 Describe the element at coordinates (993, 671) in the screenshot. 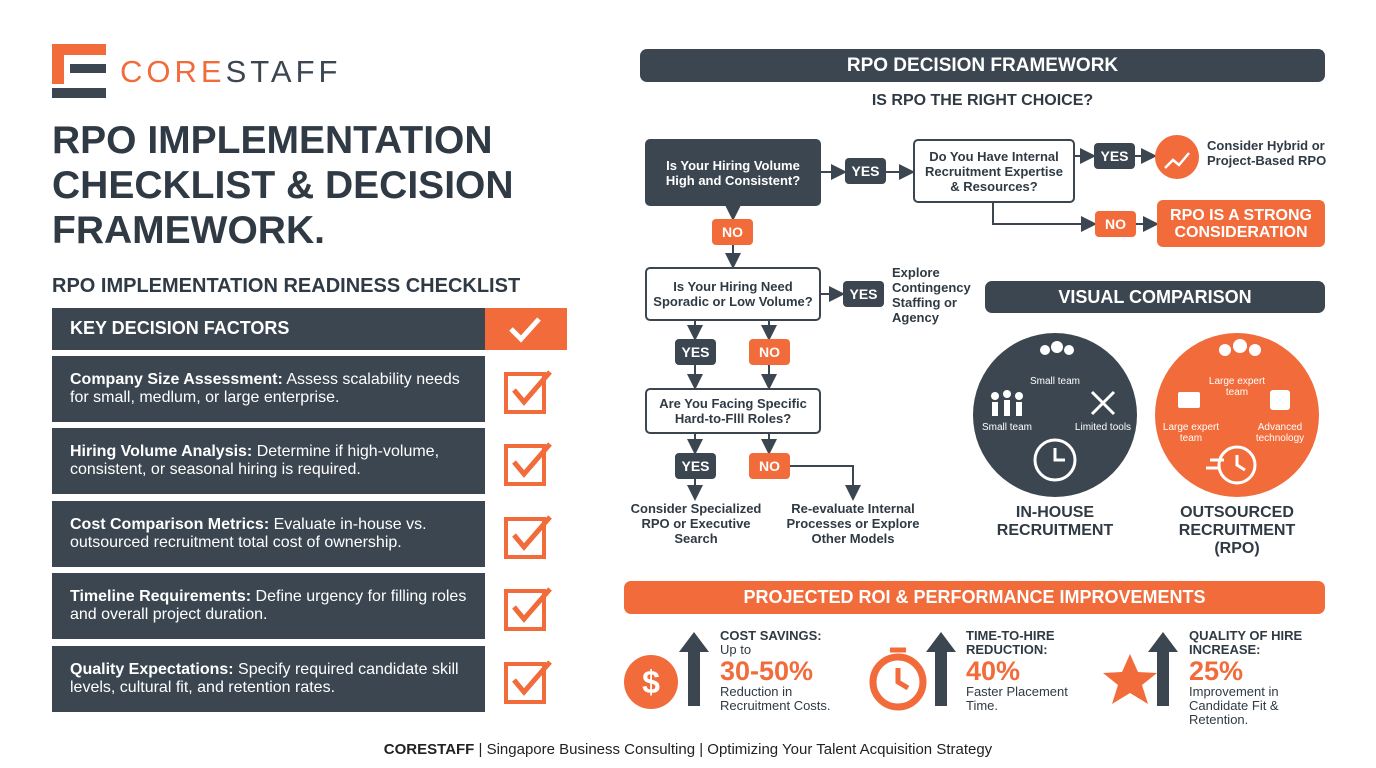

I see `roi-figure: 40%` at that location.